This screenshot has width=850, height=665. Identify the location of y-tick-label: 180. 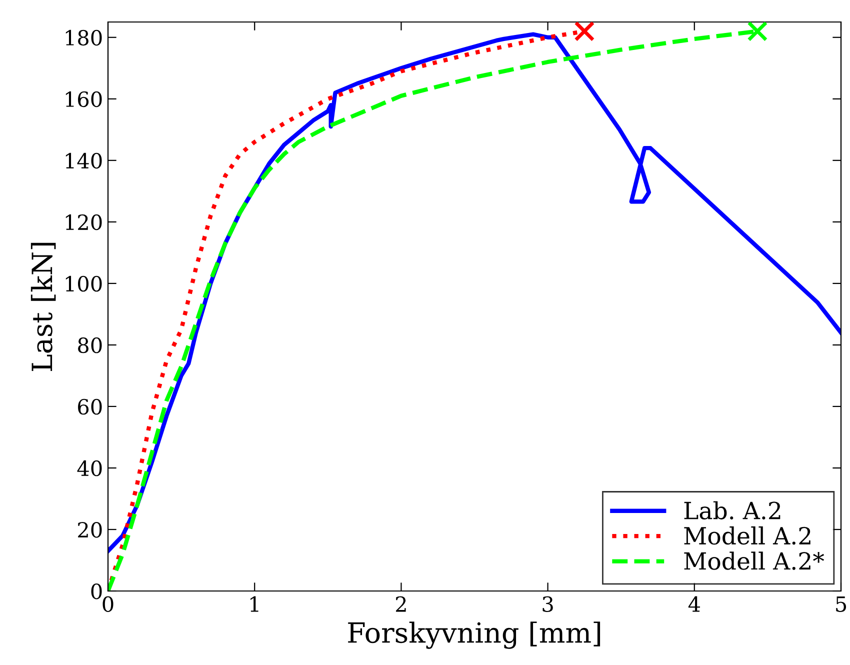
(84, 38).